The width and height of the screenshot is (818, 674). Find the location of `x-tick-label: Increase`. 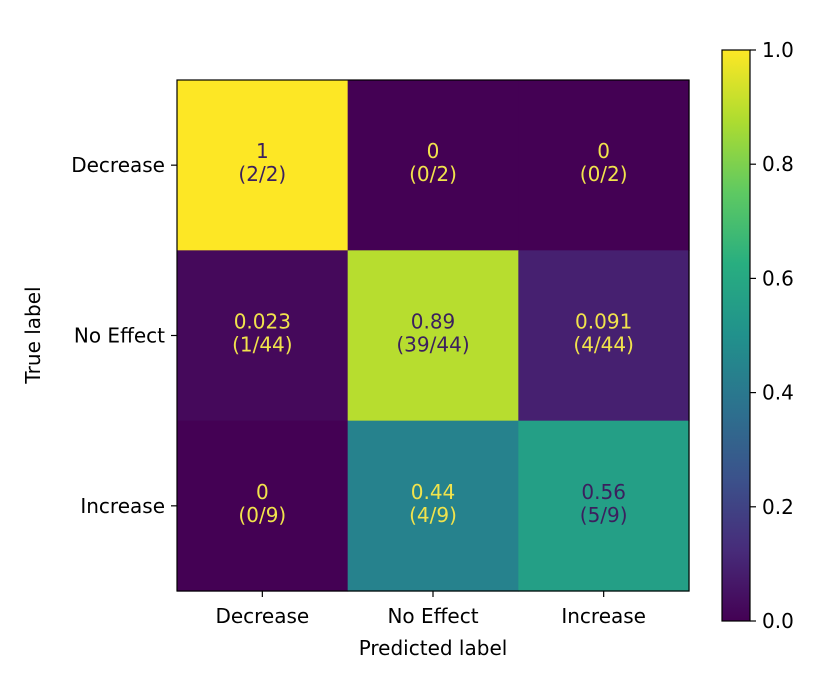

x-tick-label: Increase is located at coordinates (603, 616).